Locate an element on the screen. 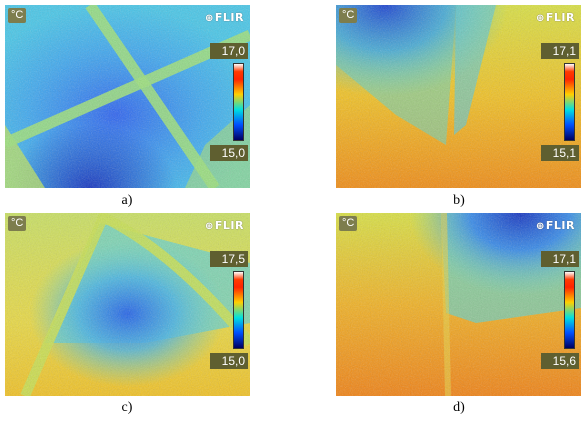 Image resolution: width=587 pixels, height=422 pixels. max-temp-label: 17,0 is located at coordinates (229, 51).